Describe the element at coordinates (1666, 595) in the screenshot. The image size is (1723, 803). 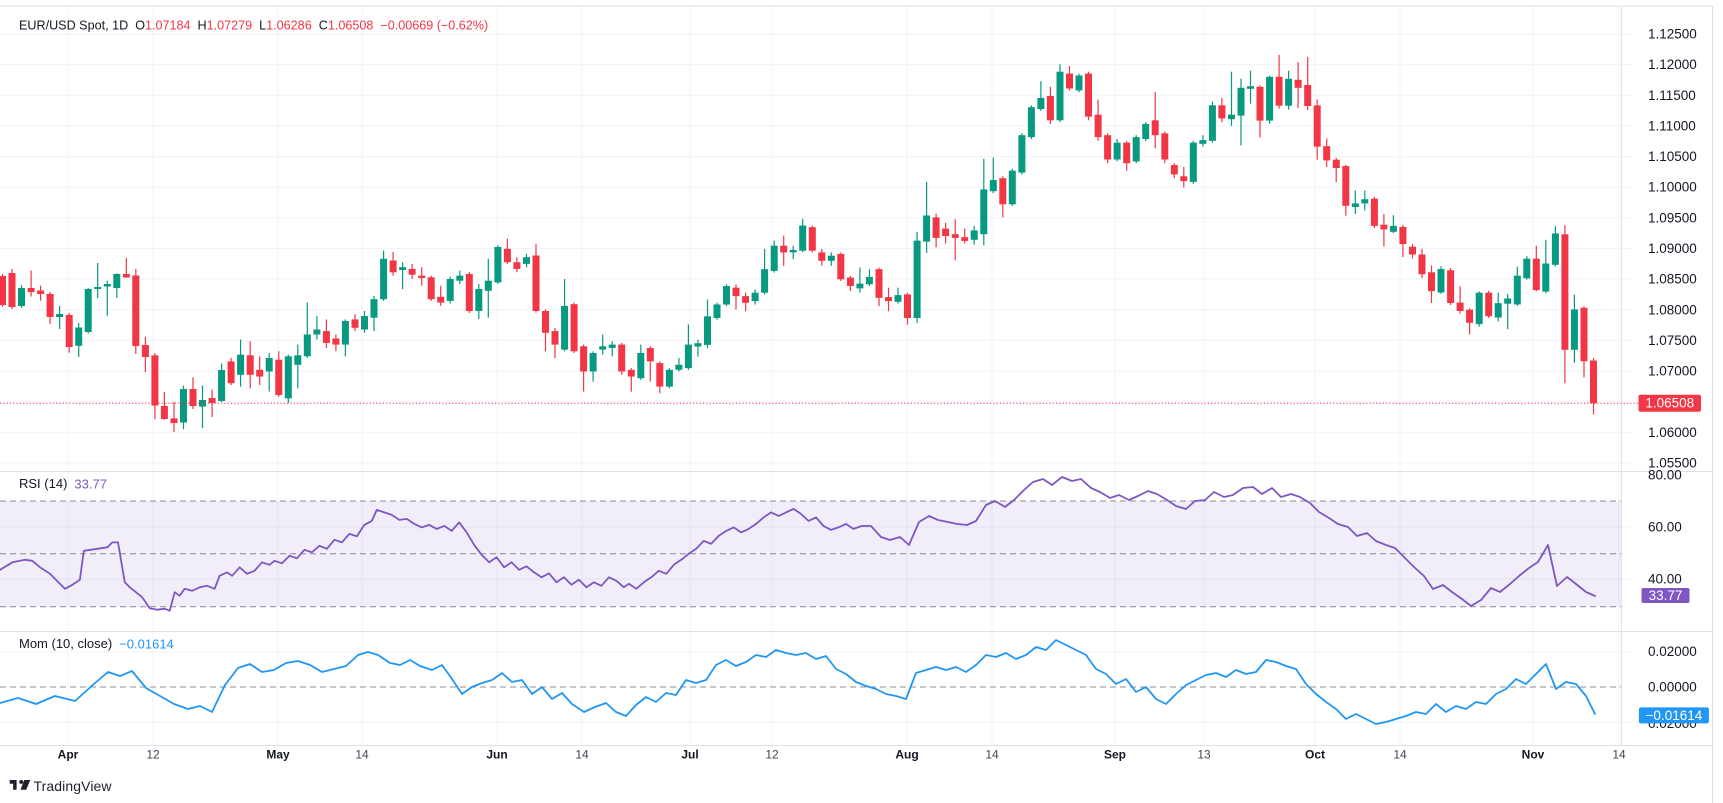
I see `svg-text: 33.77` at that location.